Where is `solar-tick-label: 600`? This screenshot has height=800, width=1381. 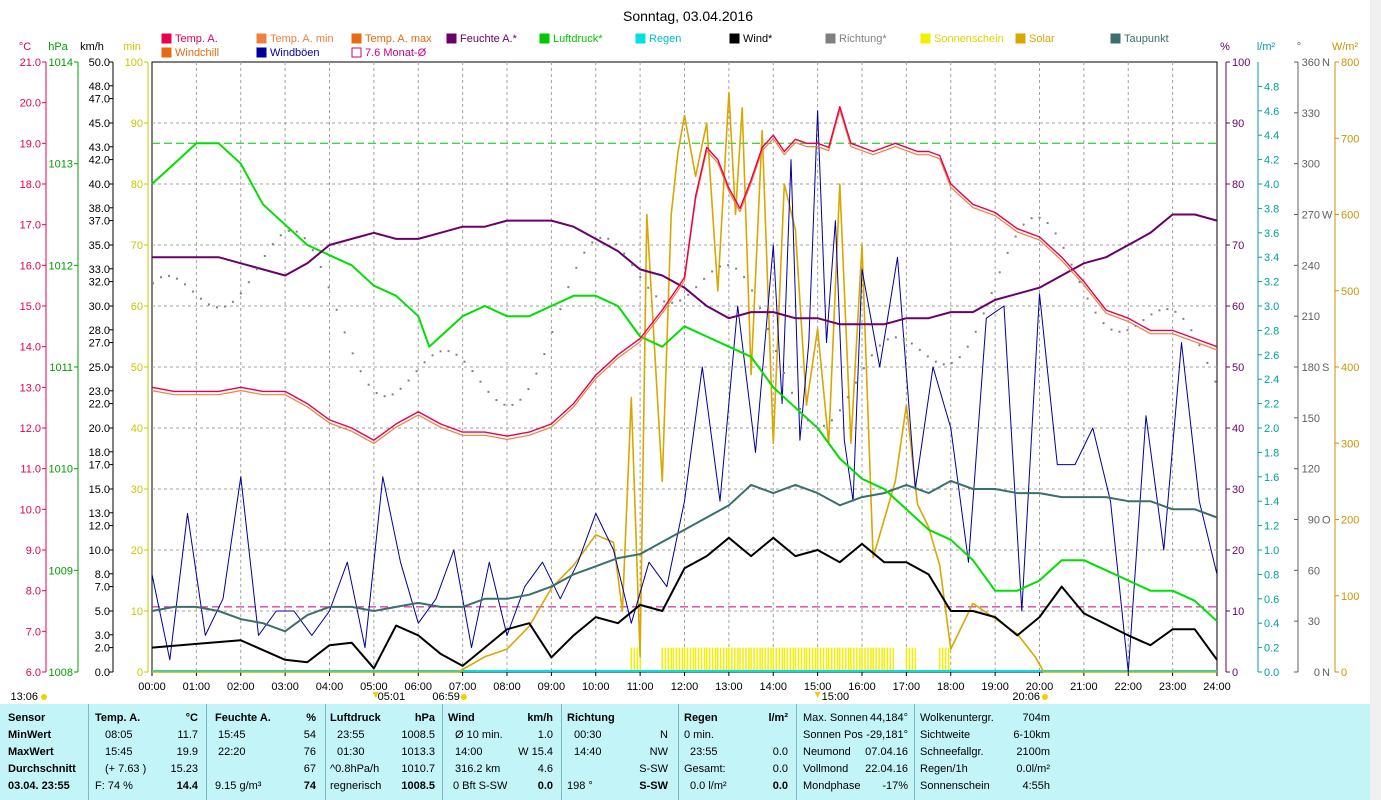 solar-tick-label: 600 is located at coordinates (1350, 216).